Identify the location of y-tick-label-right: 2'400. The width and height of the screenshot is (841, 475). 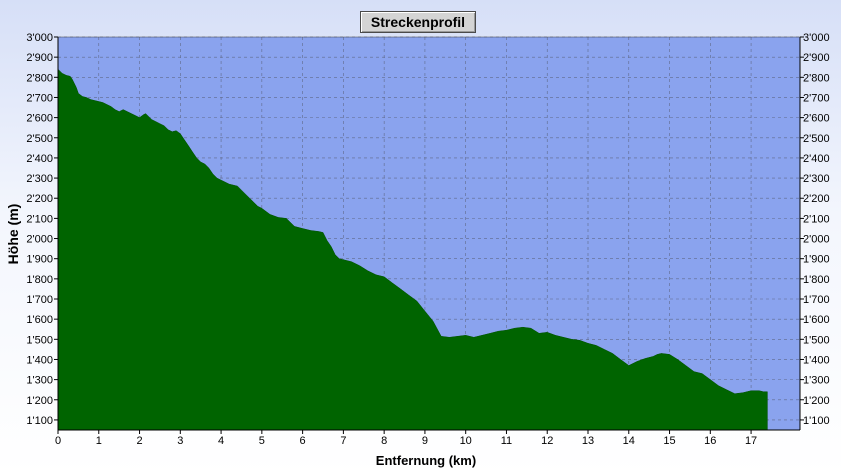
(816, 159).